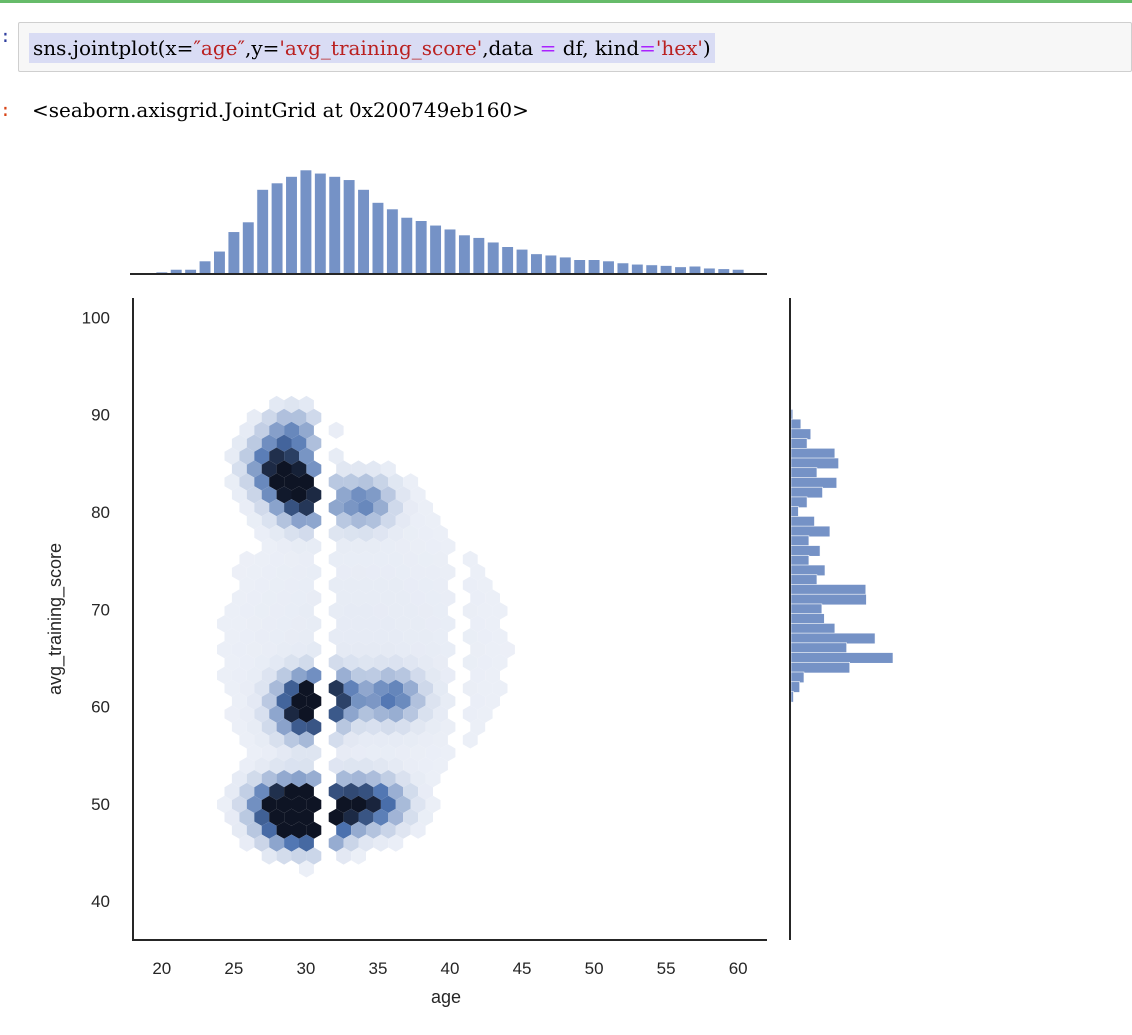 Image resolution: width=1132 pixels, height=1035 pixels. Describe the element at coordinates (100, 415) in the screenshot. I see `y-tick-label: 90` at that location.